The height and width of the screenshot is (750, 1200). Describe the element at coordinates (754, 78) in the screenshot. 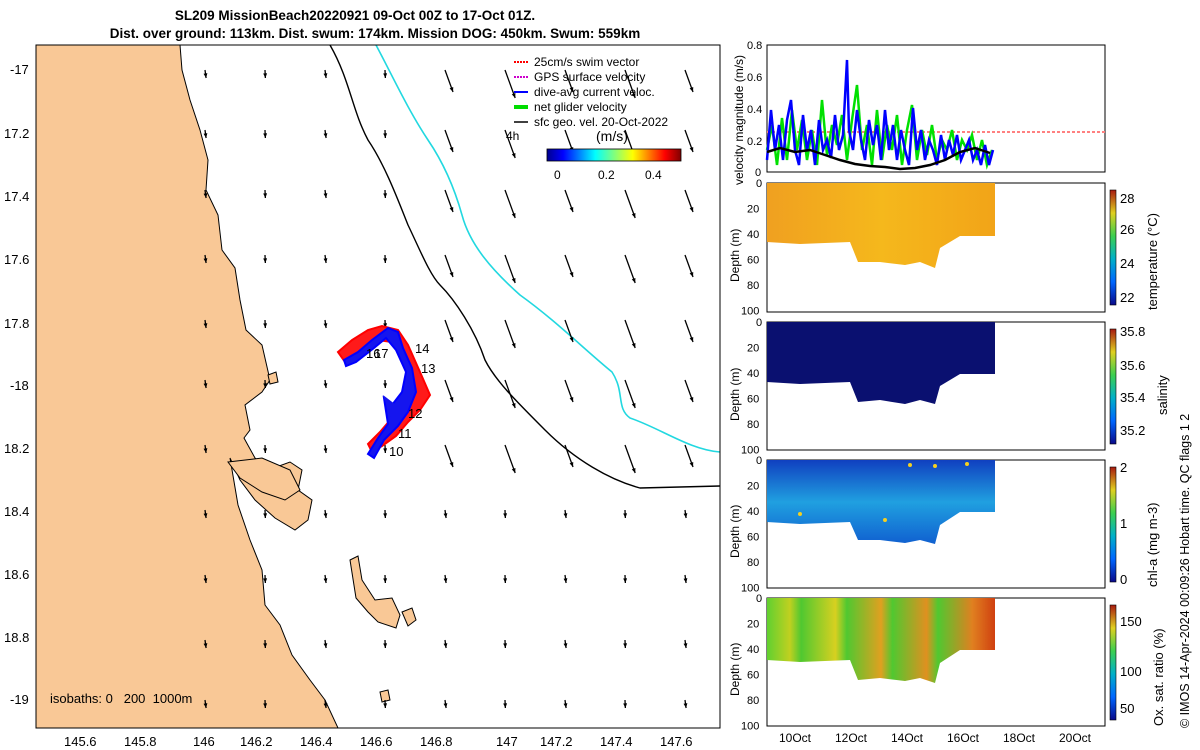

I see `svg-text: 0.6` at that location.